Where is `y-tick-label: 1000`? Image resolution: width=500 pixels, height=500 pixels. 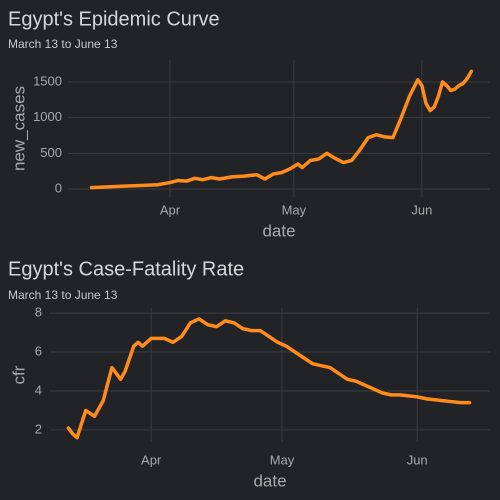
y-tick-label: 1000 is located at coordinates (47, 116).